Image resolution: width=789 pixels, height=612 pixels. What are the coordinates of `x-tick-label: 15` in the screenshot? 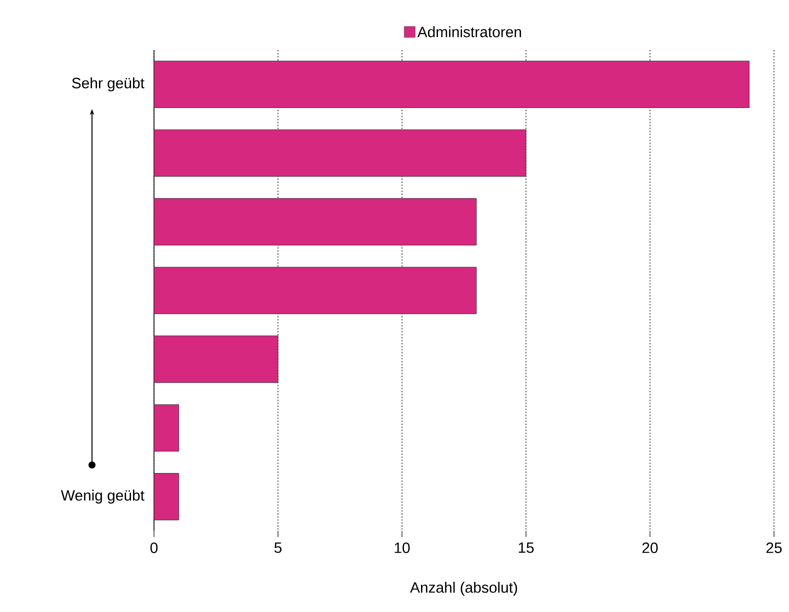 It's located at (526, 547).